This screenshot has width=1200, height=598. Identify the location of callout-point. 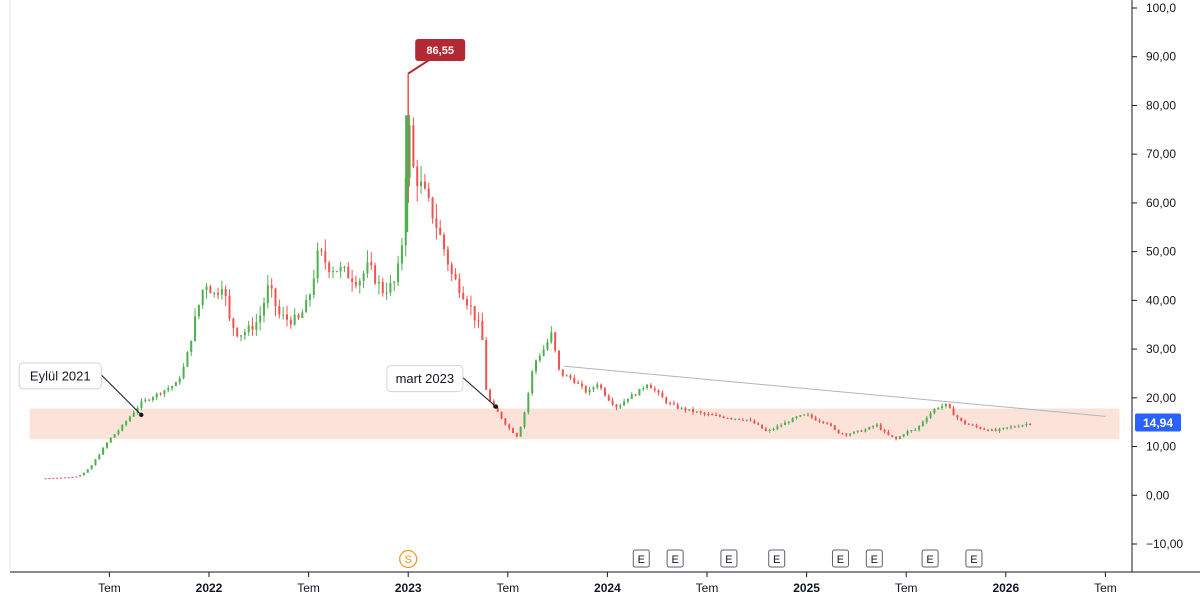
(496, 406).